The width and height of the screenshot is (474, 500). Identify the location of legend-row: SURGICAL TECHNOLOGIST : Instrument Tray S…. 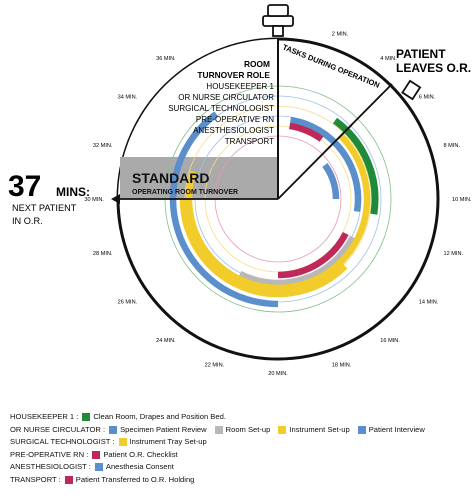
(110, 442).